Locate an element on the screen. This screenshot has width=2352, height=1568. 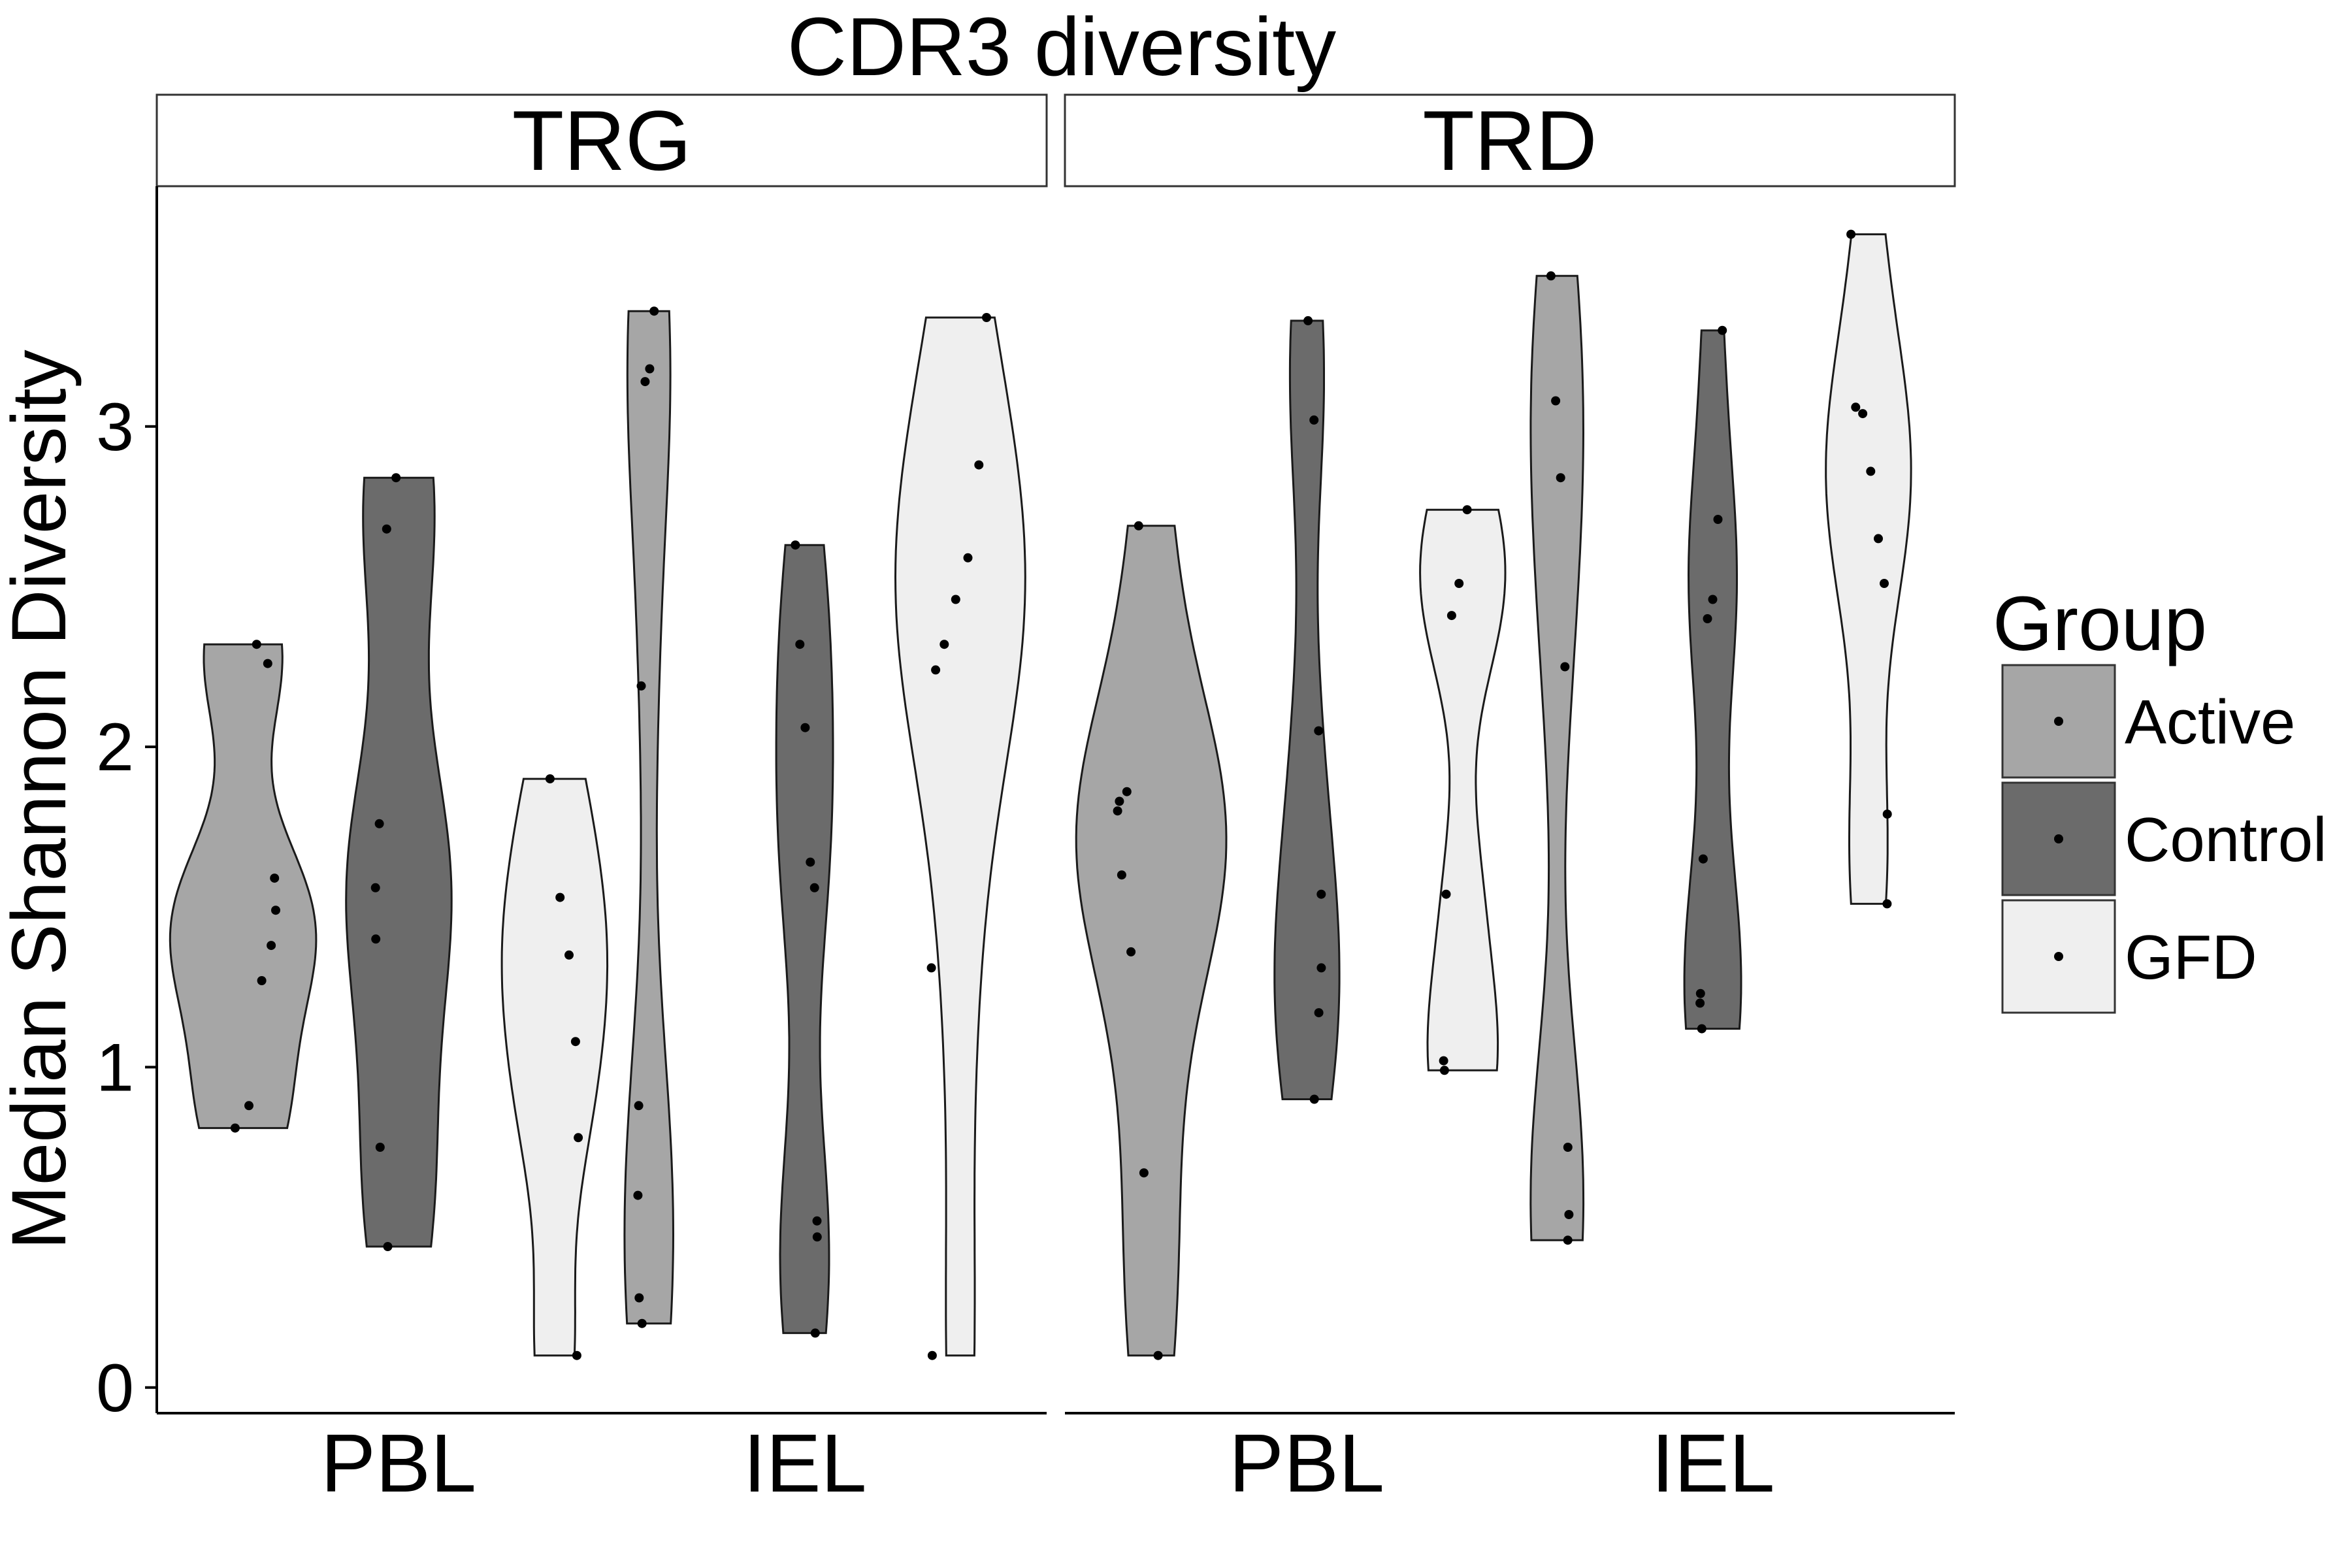
violin-trg-pbl-control is located at coordinates (399, 862).